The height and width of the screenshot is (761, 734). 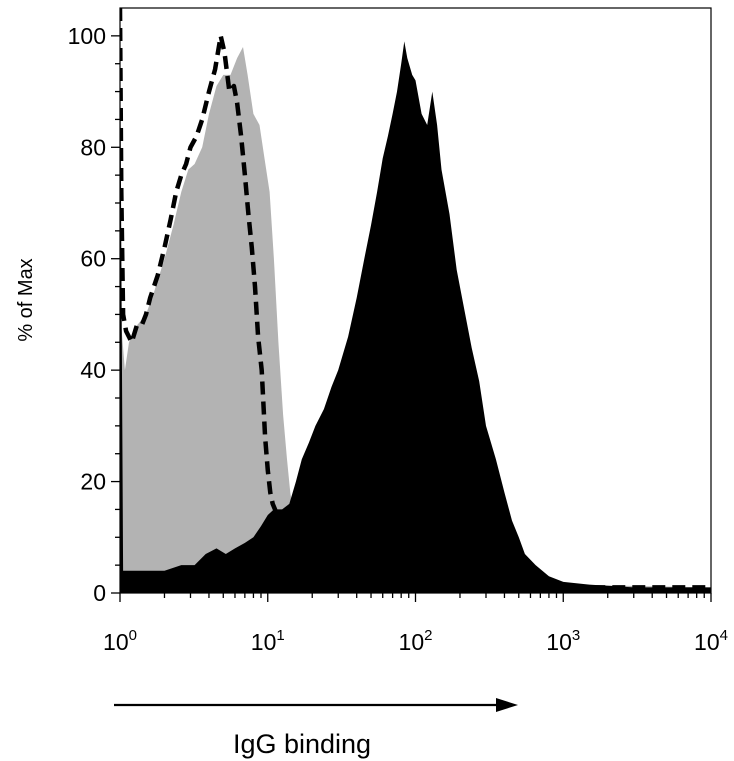 What do you see at coordinates (415, 597) in the screenshot?
I see `x-axis-ticks` at bounding box center [415, 597].